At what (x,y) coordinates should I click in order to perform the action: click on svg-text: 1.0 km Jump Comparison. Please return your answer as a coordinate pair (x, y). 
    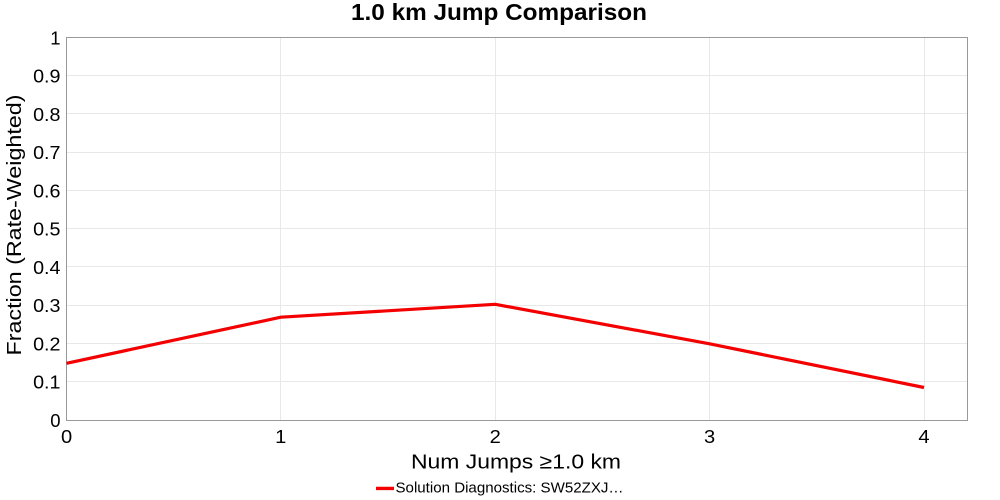
    Looking at the image, I should click on (499, 12).